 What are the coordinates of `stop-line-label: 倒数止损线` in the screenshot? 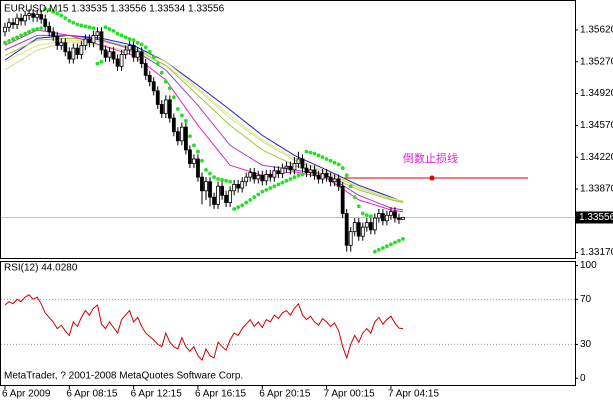 It's located at (430, 158).